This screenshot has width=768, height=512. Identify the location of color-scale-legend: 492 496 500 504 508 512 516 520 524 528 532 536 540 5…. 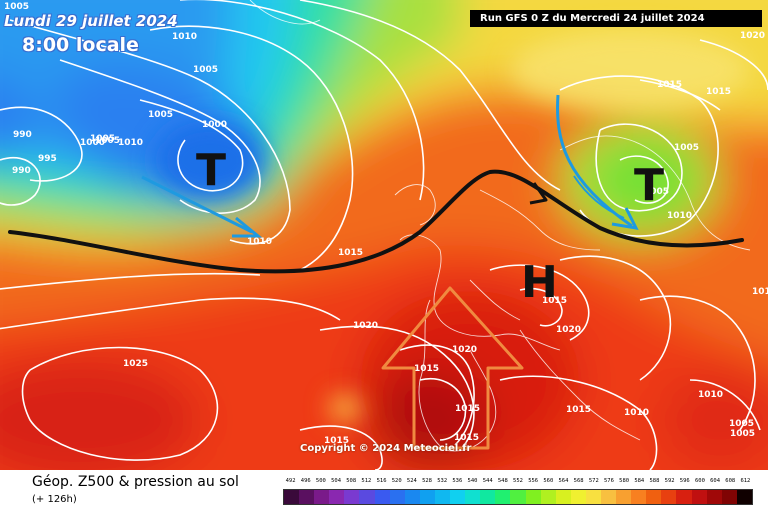
(518, 494).